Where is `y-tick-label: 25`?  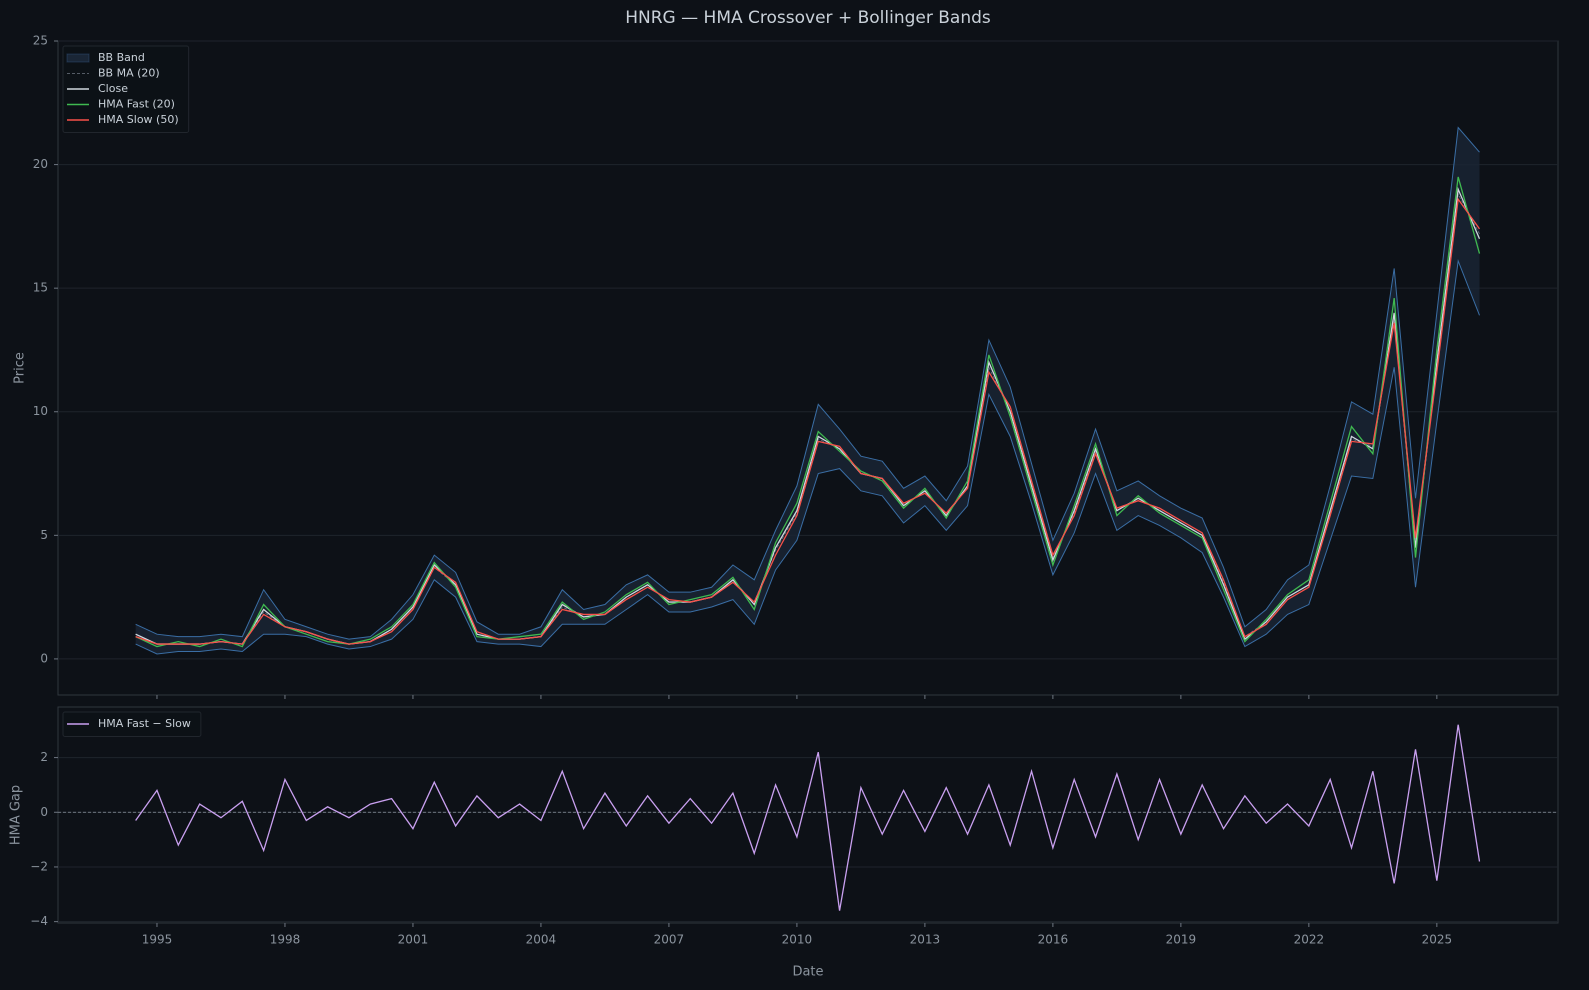 y-tick-label: 25 is located at coordinates (40, 41).